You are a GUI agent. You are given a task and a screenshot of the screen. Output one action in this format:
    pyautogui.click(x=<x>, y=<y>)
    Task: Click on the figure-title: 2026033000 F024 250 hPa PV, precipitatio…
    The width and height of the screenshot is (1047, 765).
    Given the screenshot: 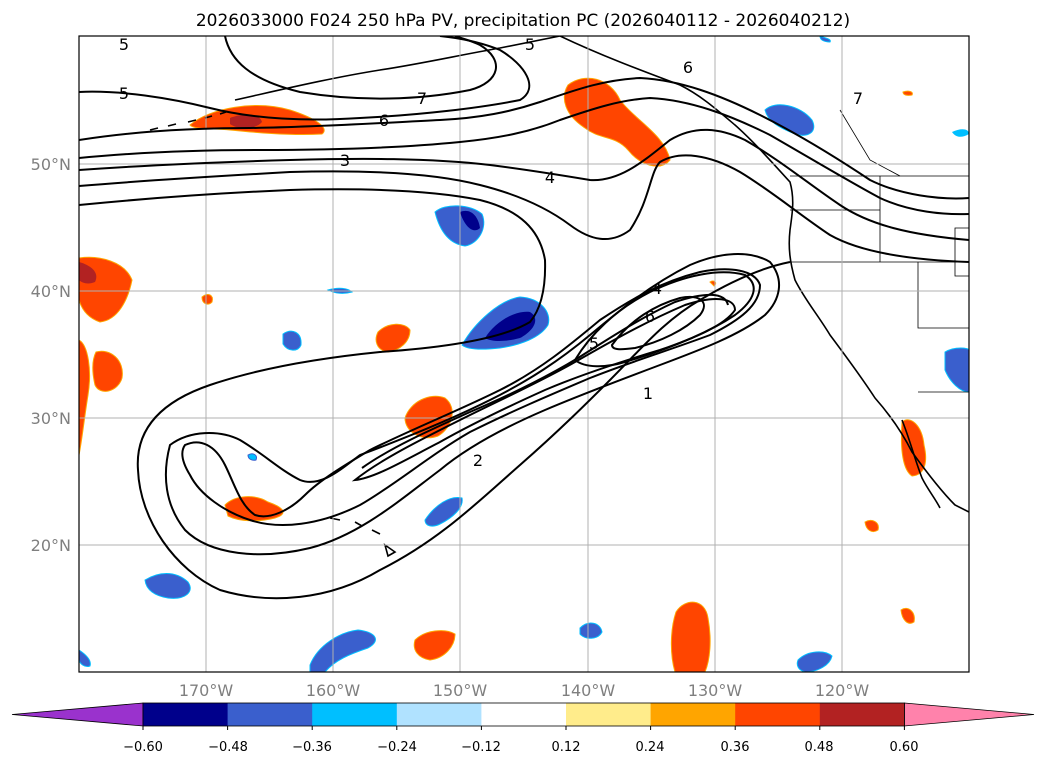 What is the action you would take?
    pyautogui.click(x=523, y=21)
    